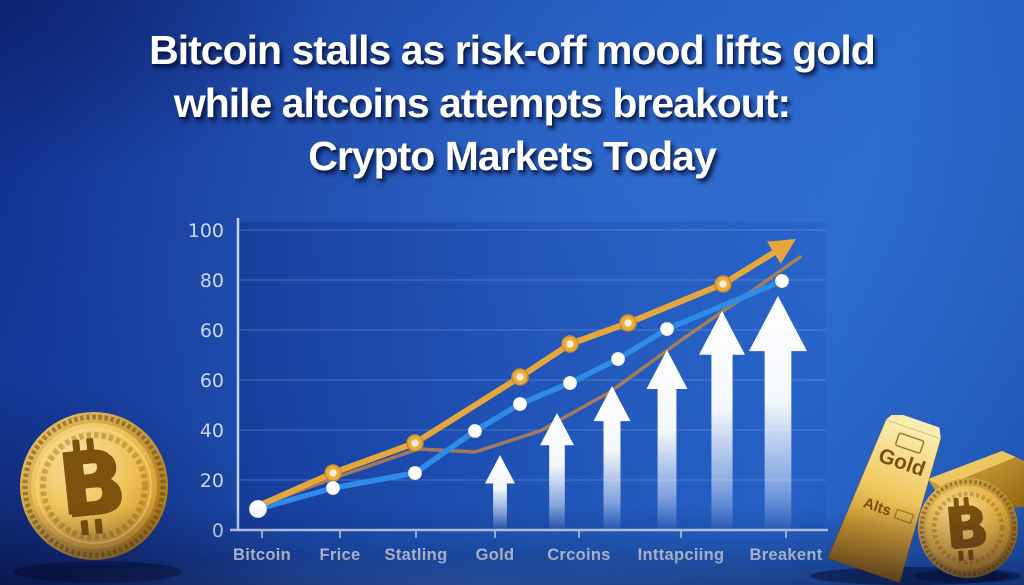 The width and height of the screenshot is (1024, 585). I want to click on gold-arrowhead, so click(781, 251).